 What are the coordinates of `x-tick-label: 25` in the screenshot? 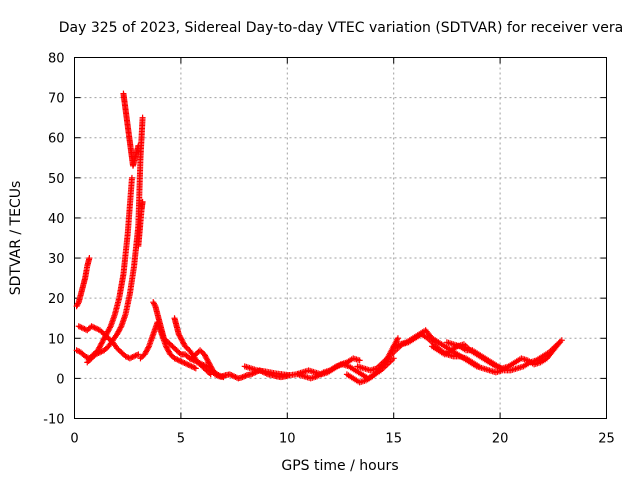 It's located at (606, 439).